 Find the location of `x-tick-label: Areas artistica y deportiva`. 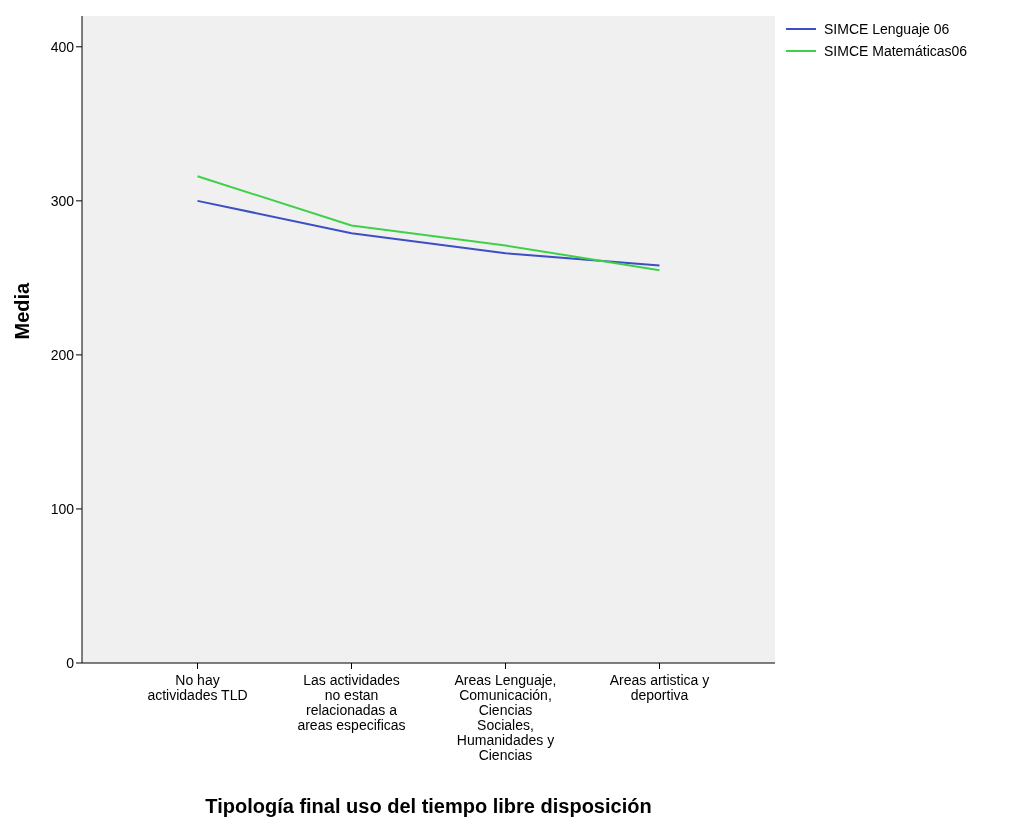

x-tick-label: Areas artistica y deportiva is located at coordinates (659, 687).